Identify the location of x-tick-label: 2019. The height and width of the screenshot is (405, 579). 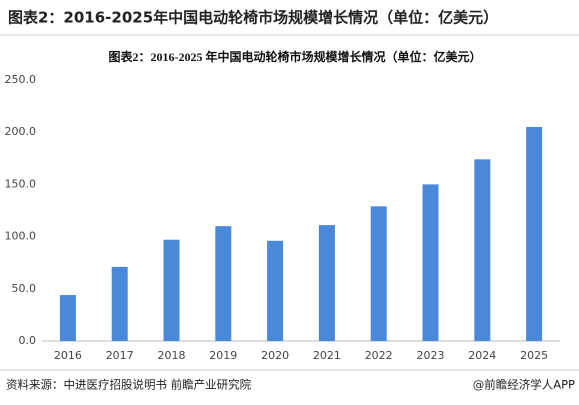
(223, 355).